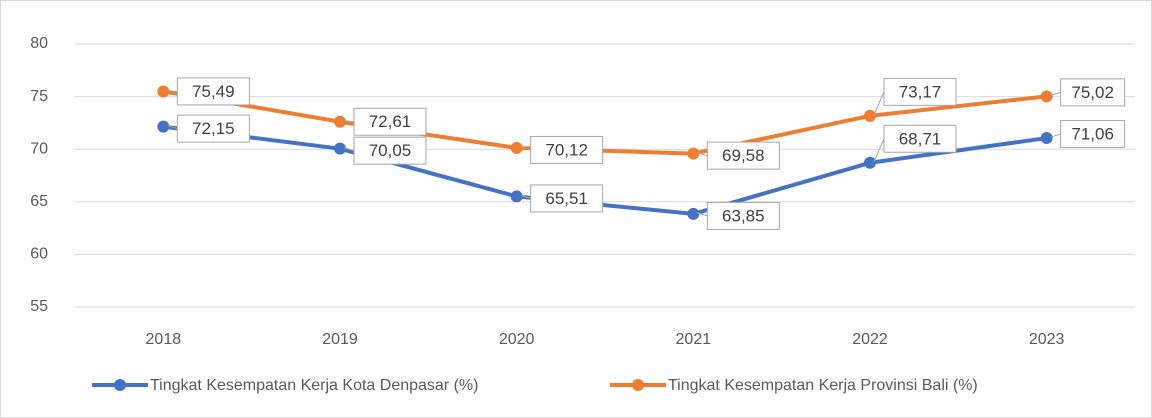 The width and height of the screenshot is (1152, 418). I want to click on data-label: 63,85, so click(743, 215).